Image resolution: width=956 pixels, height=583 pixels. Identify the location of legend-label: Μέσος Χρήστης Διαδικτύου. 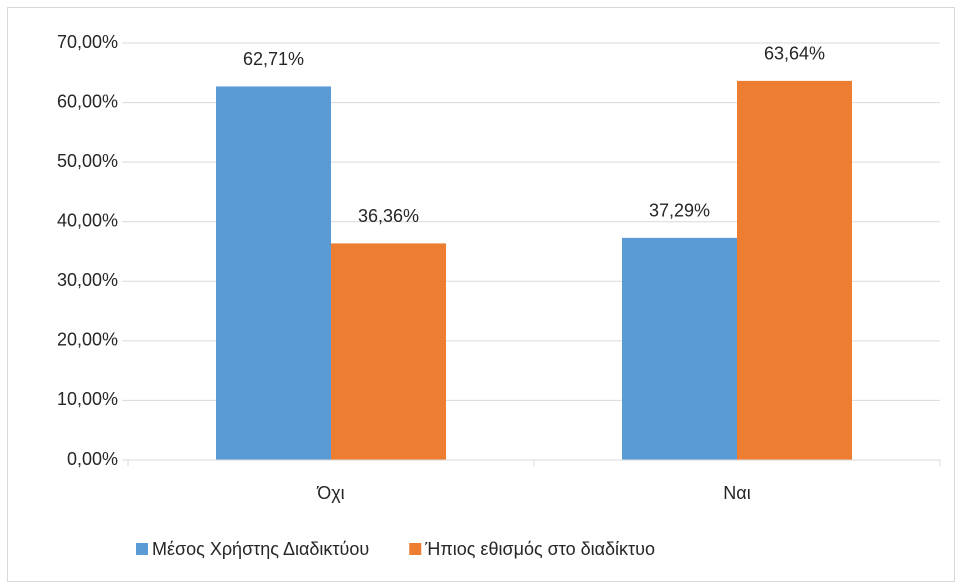
(260, 549).